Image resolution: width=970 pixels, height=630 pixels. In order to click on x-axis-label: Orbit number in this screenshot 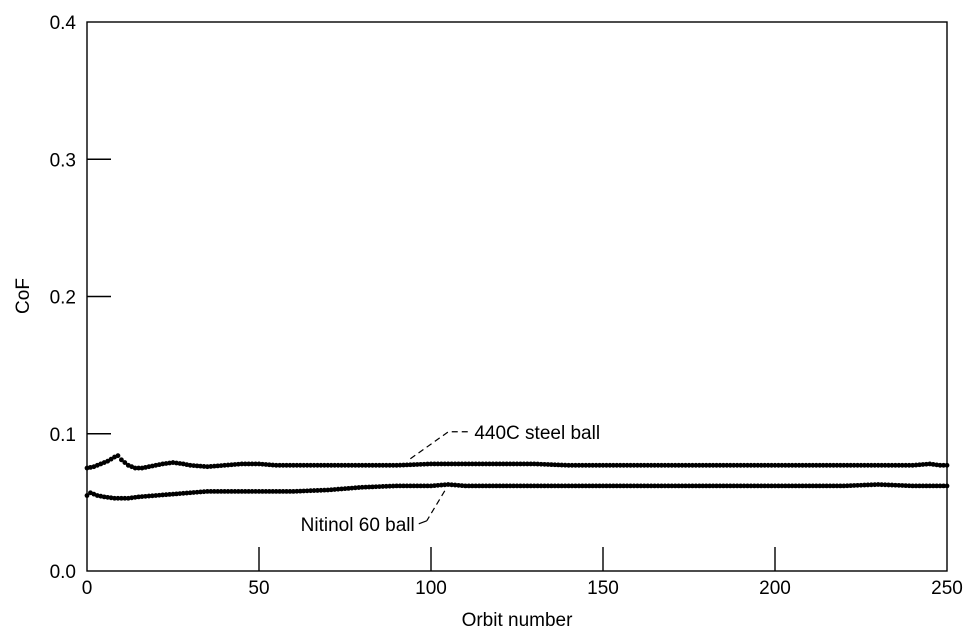, I will do `click(518, 620)`.